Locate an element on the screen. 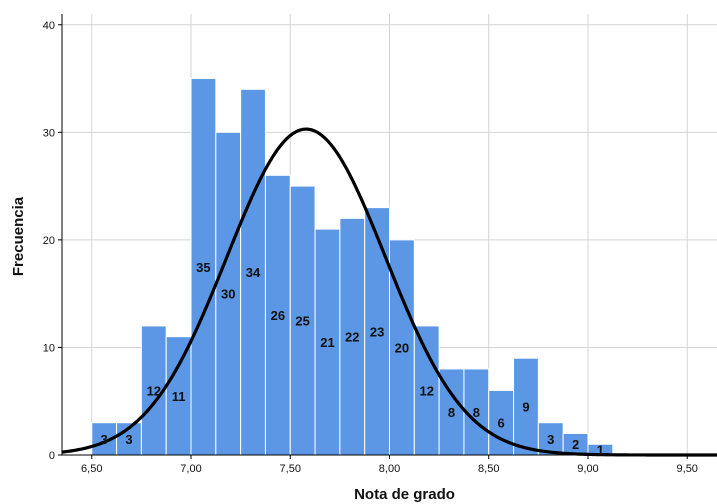  bar-data-label: 23 is located at coordinates (377, 331).